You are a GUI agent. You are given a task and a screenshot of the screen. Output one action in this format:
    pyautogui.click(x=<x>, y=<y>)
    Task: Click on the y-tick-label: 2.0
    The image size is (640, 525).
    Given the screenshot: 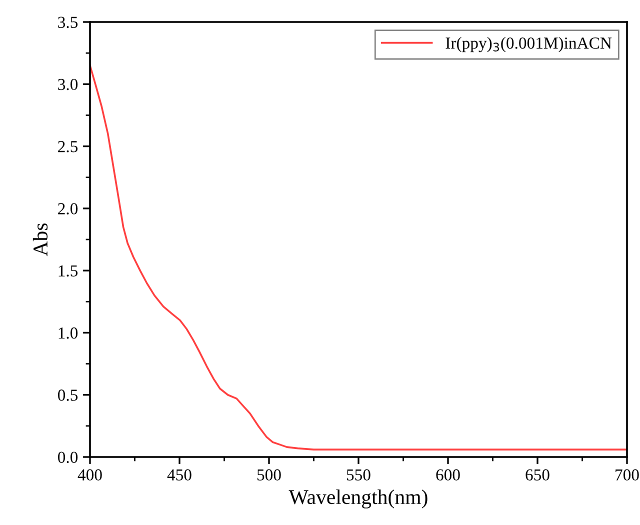 What is the action you would take?
    pyautogui.click(x=68, y=208)
    